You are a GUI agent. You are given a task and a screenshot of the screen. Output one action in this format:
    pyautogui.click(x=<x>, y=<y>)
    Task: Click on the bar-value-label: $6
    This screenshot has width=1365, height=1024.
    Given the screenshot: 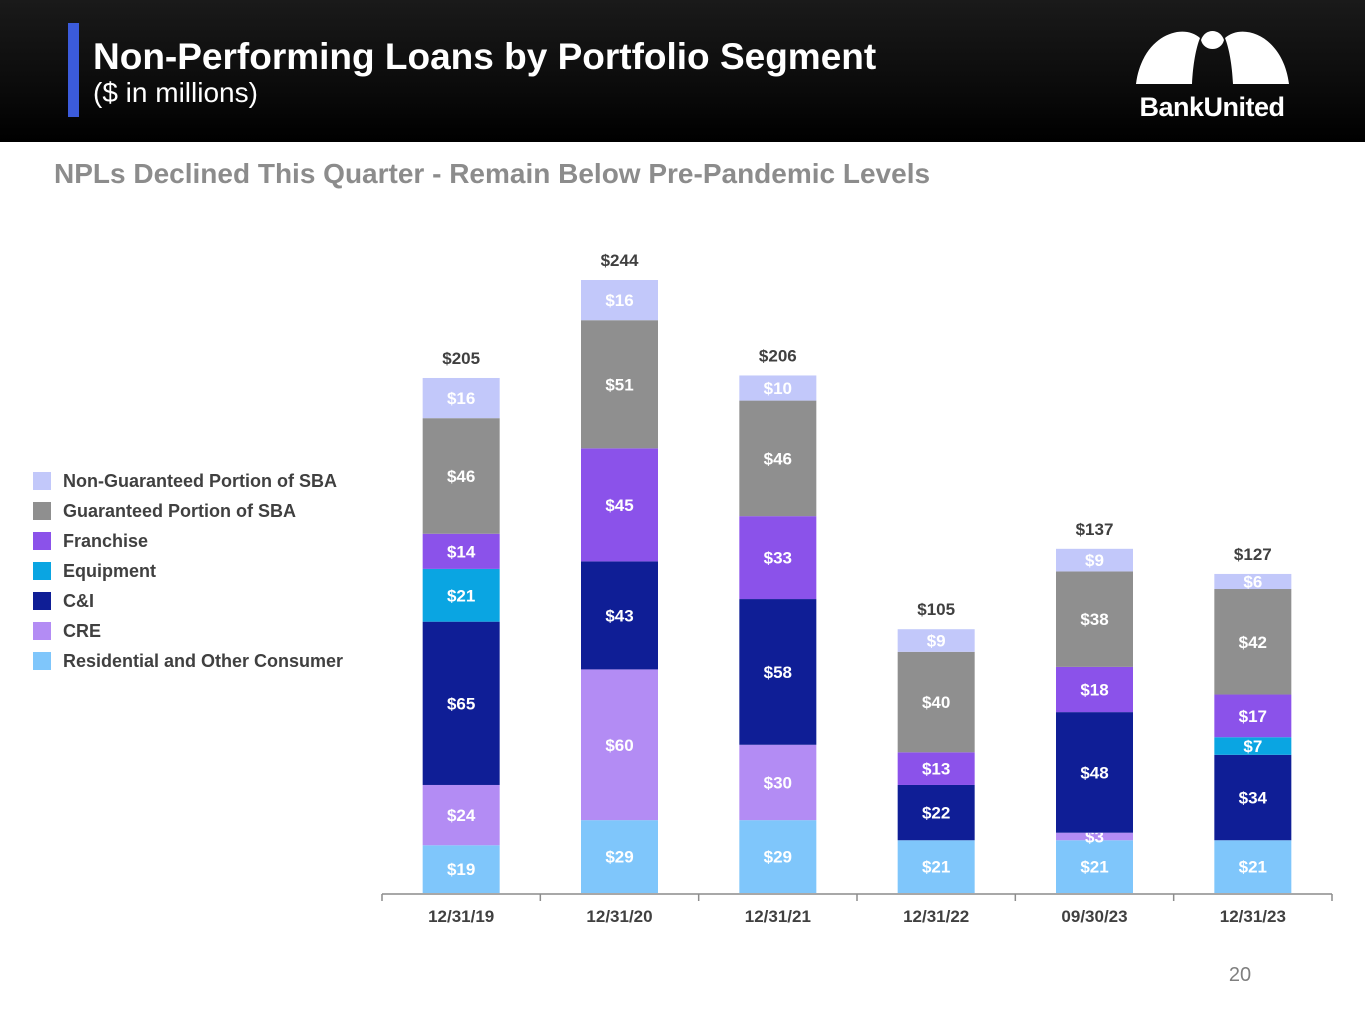 What is the action you would take?
    pyautogui.click(x=1252, y=581)
    